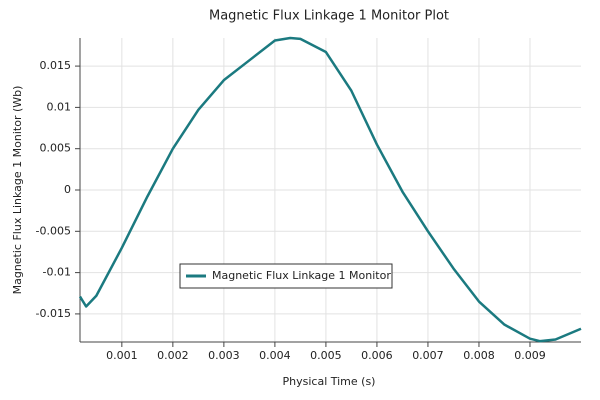 Image resolution: width=600 pixels, height=400 pixels. I want to click on y-tick-label: 0, so click(67, 189).